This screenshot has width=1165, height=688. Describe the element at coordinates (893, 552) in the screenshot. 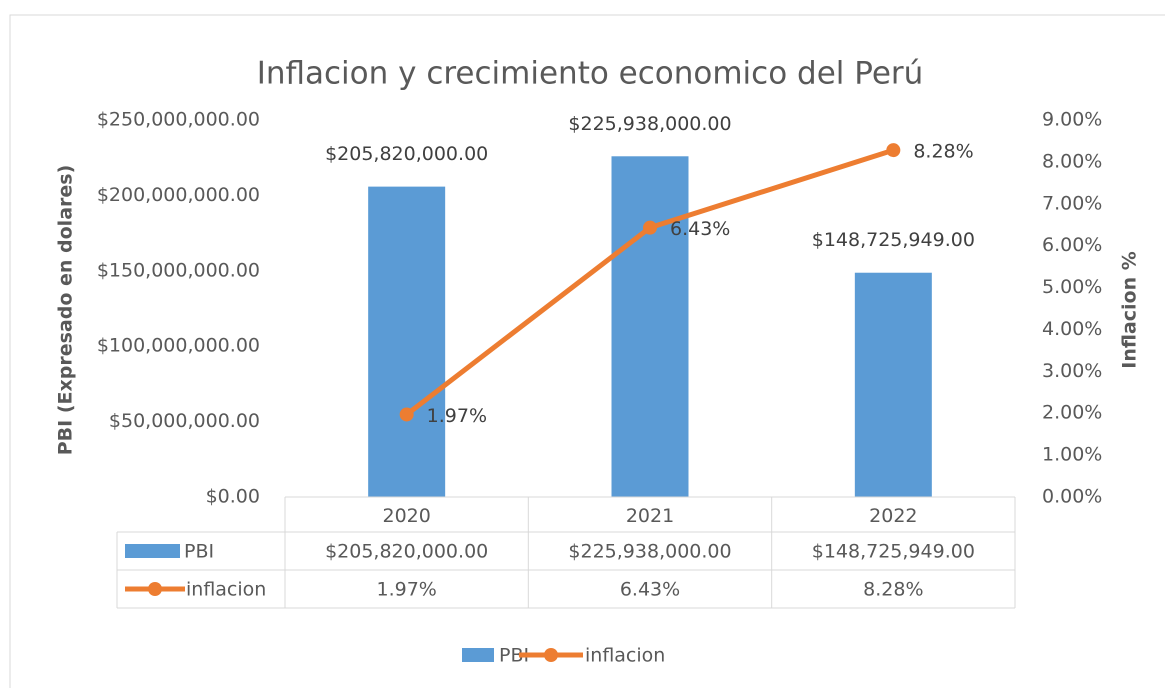

I see `table-cell: $148,725,949.00` at that location.